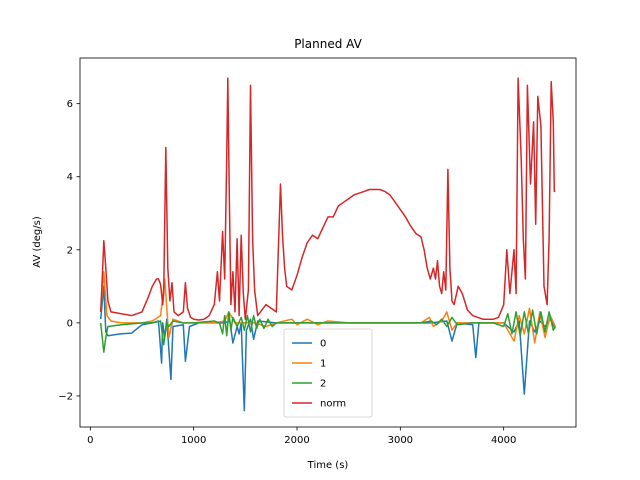  I want to click on y-tick-label: −2, so click(65, 396).